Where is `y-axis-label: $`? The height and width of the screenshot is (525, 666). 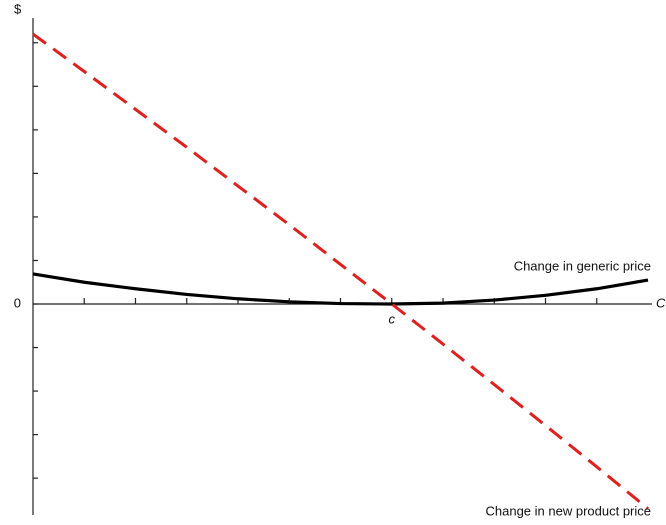 y-axis-label: $ is located at coordinates (18, 8).